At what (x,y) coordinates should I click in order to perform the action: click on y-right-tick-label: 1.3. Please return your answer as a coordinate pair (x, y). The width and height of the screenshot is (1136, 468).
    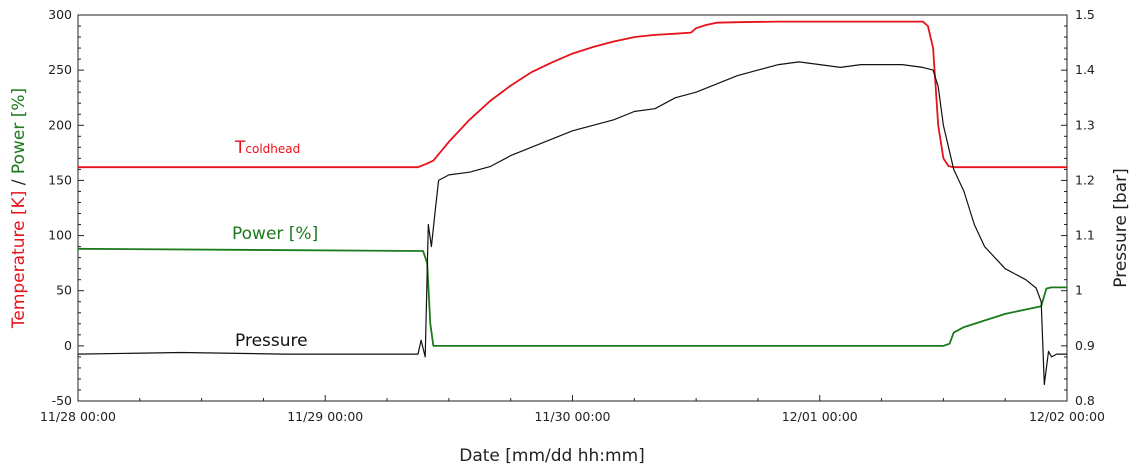
    Looking at the image, I should click on (1085, 124).